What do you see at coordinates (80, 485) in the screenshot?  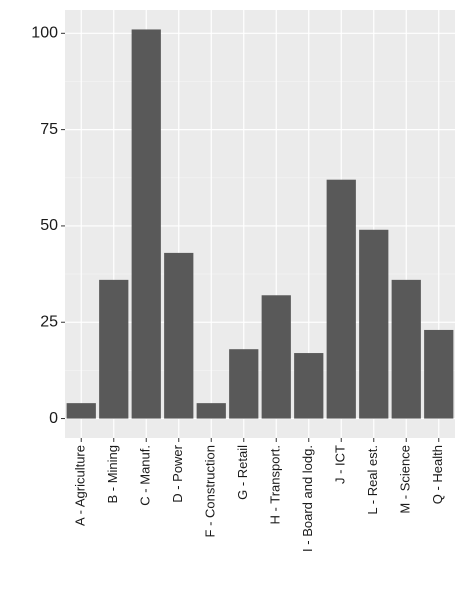 I see `x-tick-label: A - Agriculture` at bounding box center [80, 485].